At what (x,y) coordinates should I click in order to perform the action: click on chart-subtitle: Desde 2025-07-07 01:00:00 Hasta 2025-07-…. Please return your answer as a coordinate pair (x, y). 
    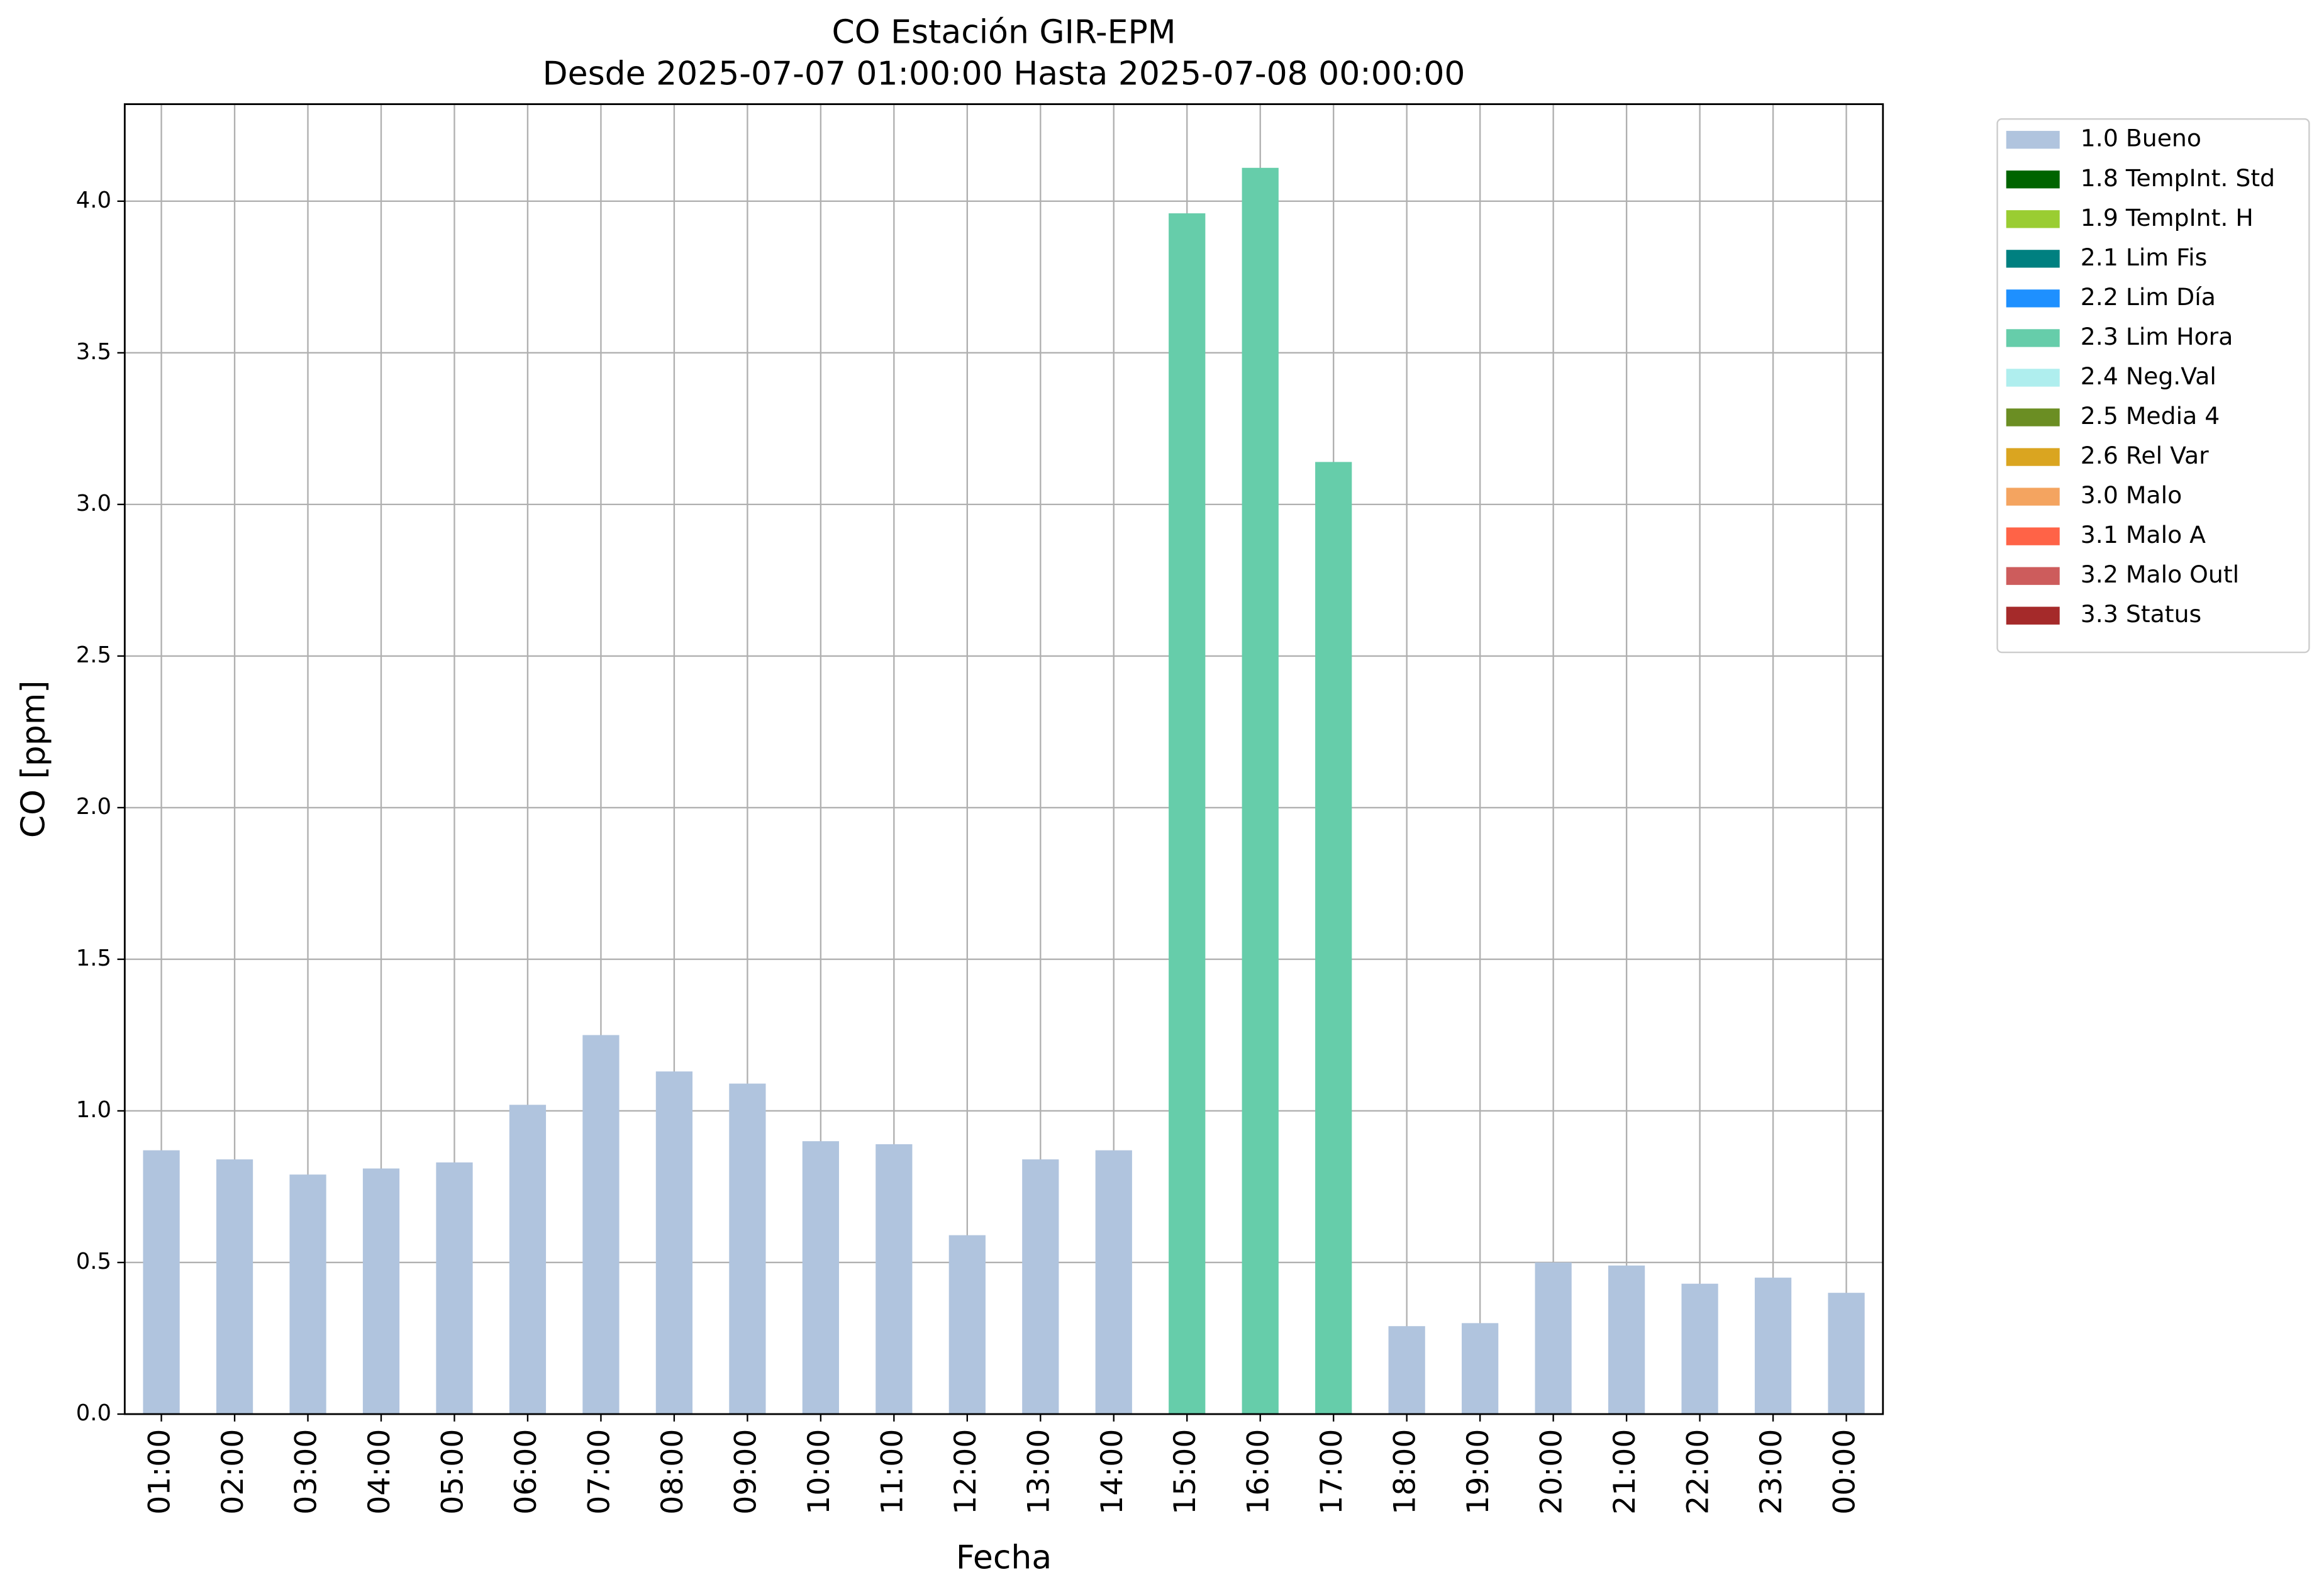
    Looking at the image, I should click on (1004, 74).